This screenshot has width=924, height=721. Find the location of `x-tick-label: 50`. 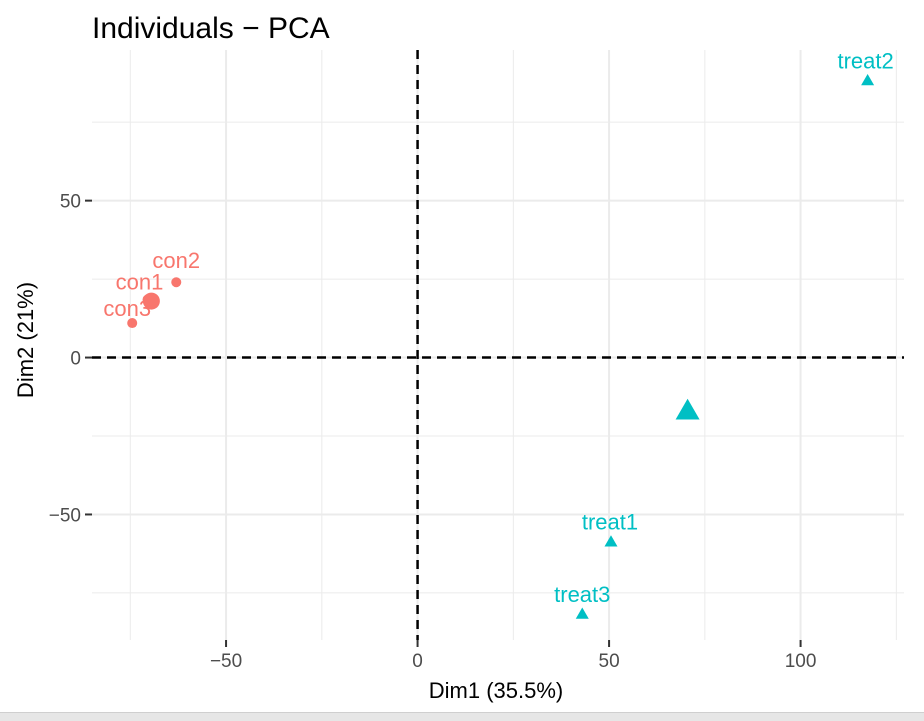

x-tick-label: 50 is located at coordinates (609, 661).